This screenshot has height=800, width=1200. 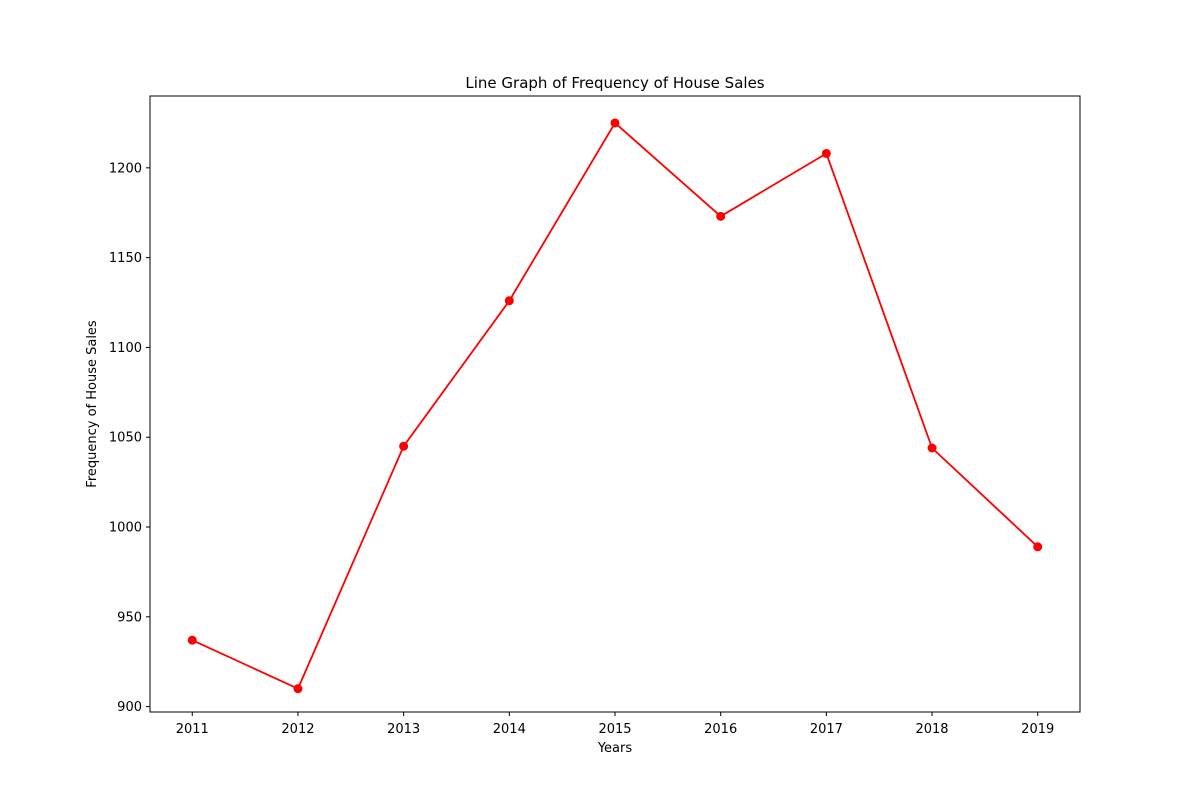 What do you see at coordinates (129, 707) in the screenshot?
I see `y-tick-label: 900` at bounding box center [129, 707].